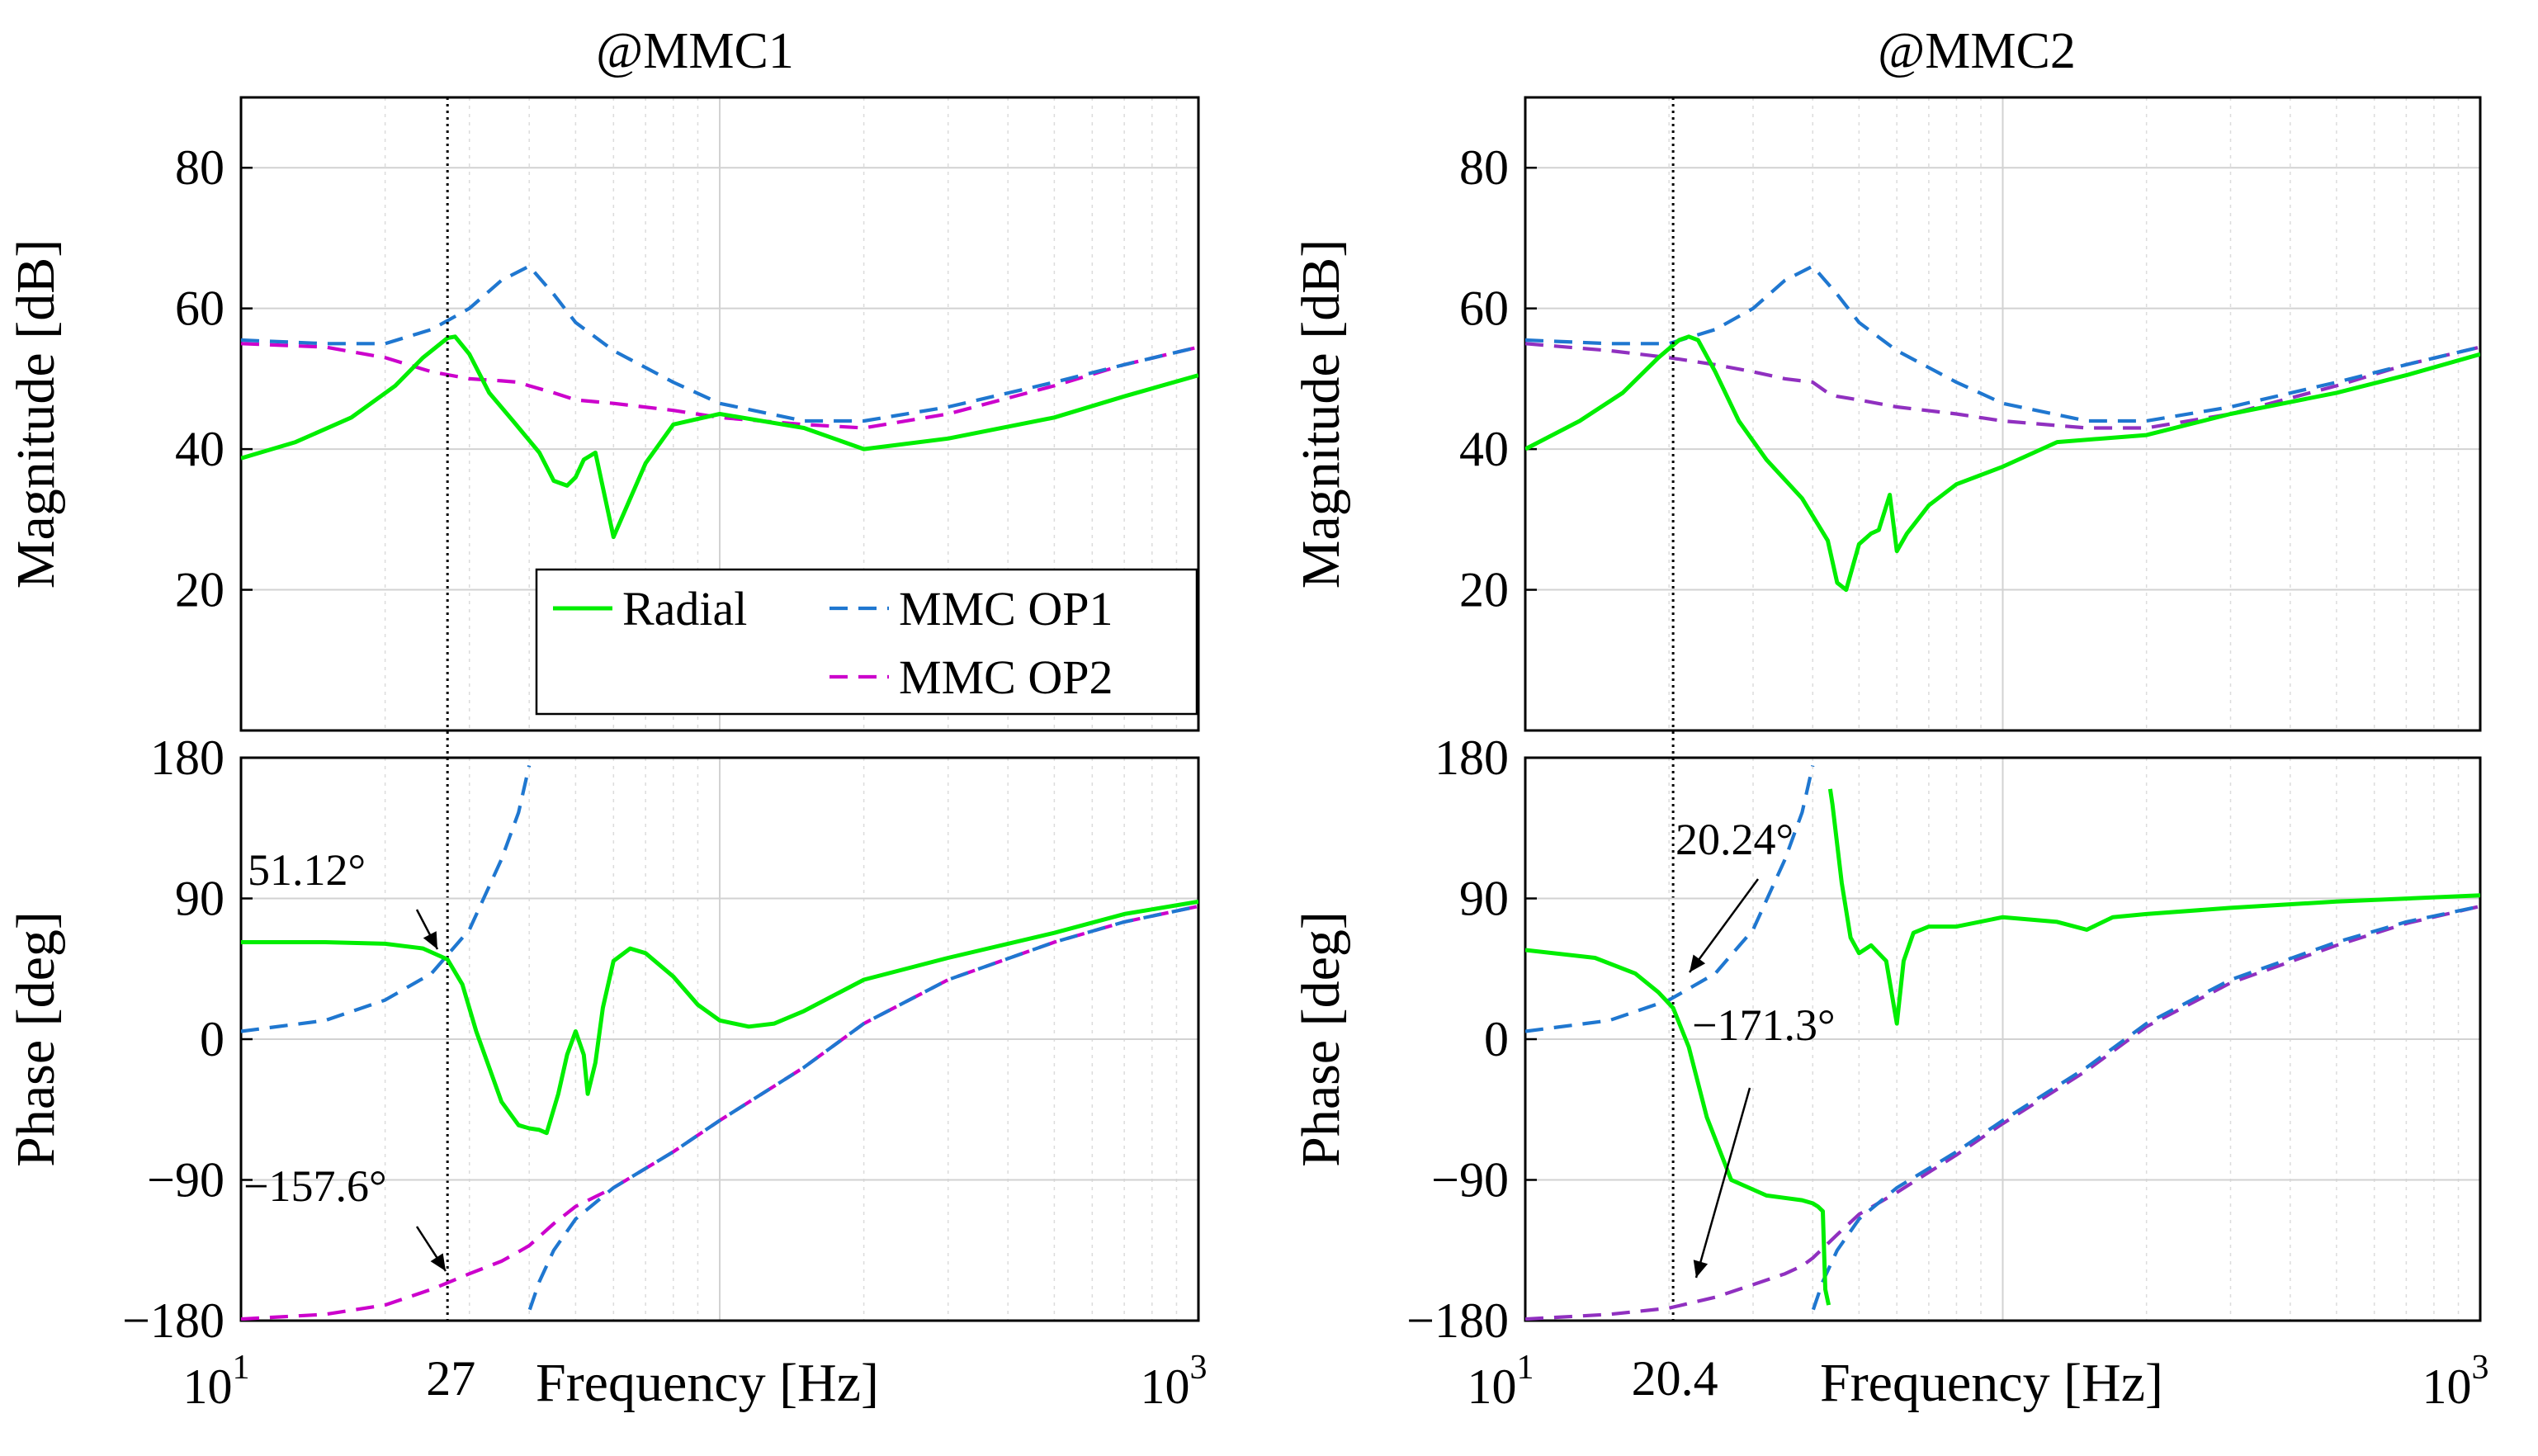 This screenshot has width=2538, height=1456. Describe the element at coordinates (315, 1186) in the screenshot. I see `phase-annotation: −157.6°` at that location.